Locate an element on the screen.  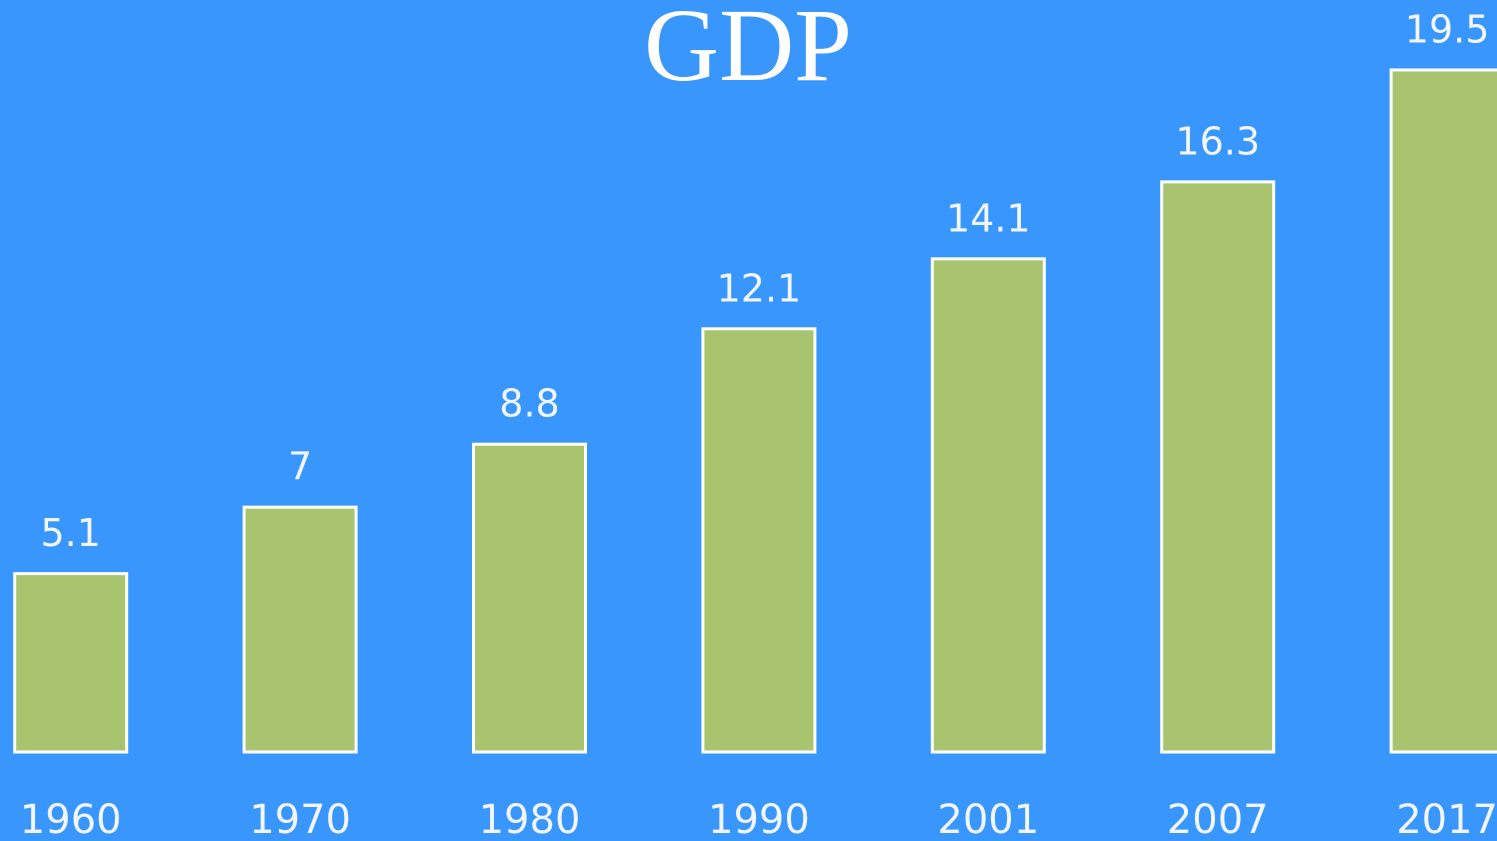
value-label: 5.1 is located at coordinates (70, 533).